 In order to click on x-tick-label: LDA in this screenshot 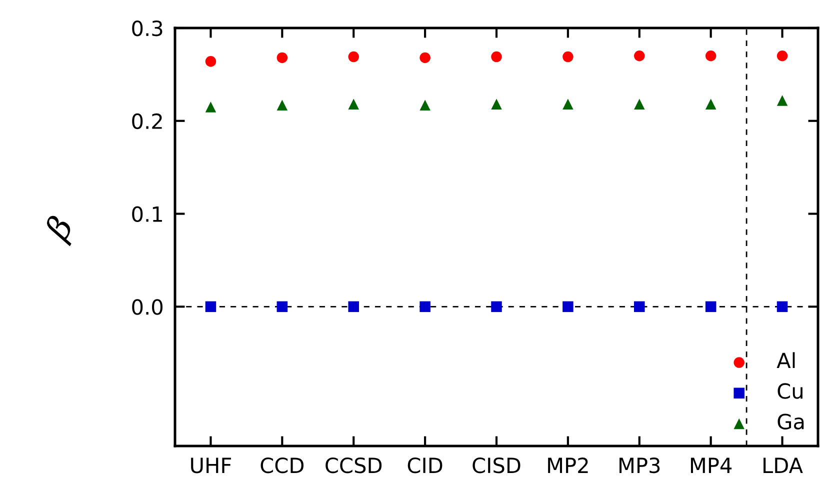, I will do `click(783, 465)`.